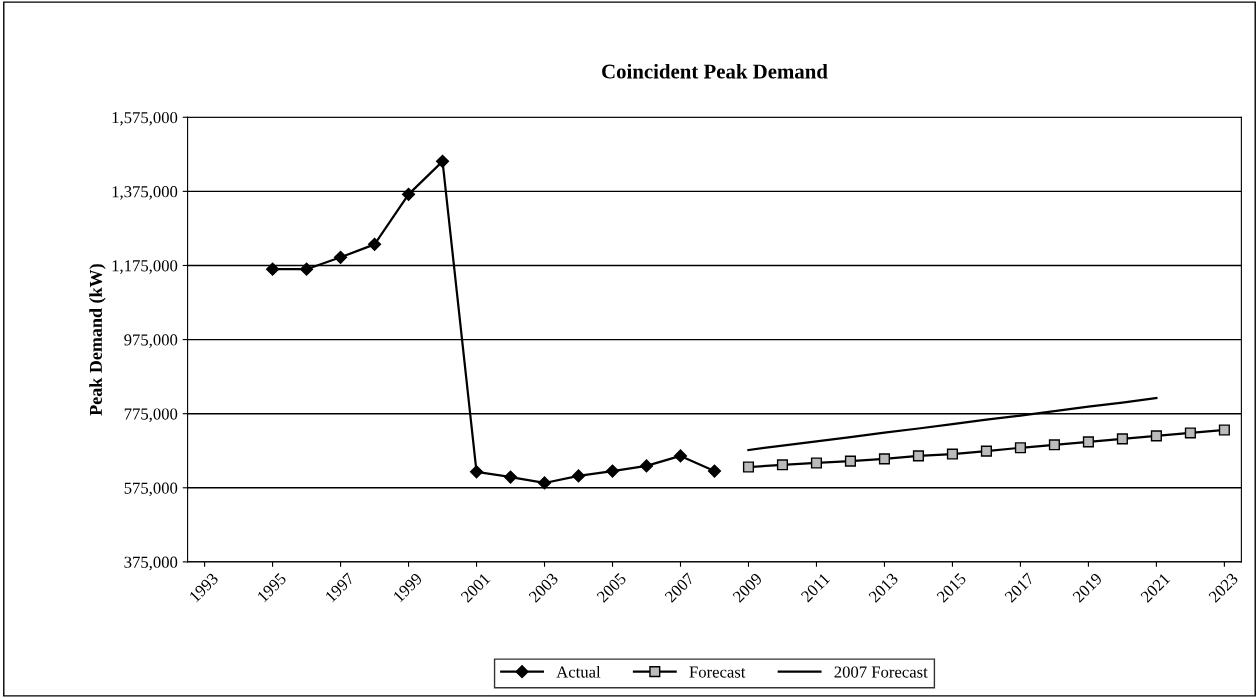 This screenshot has height=698, width=1259. Describe the element at coordinates (151, 489) in the screenshot. I see `y-tick-label: 575,000` at that location.